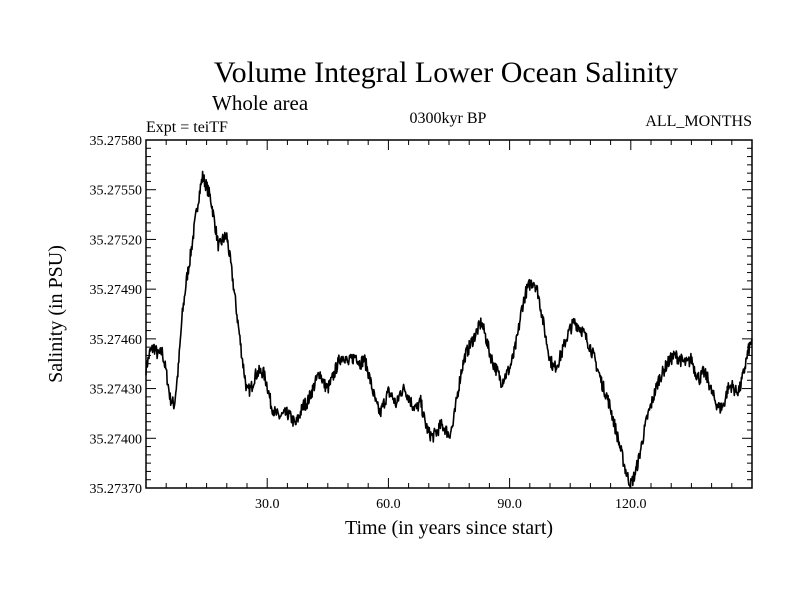 This screenshot has height=605, width=800. I want to click on y-tick-label: 35.27520, so click(116, 240).